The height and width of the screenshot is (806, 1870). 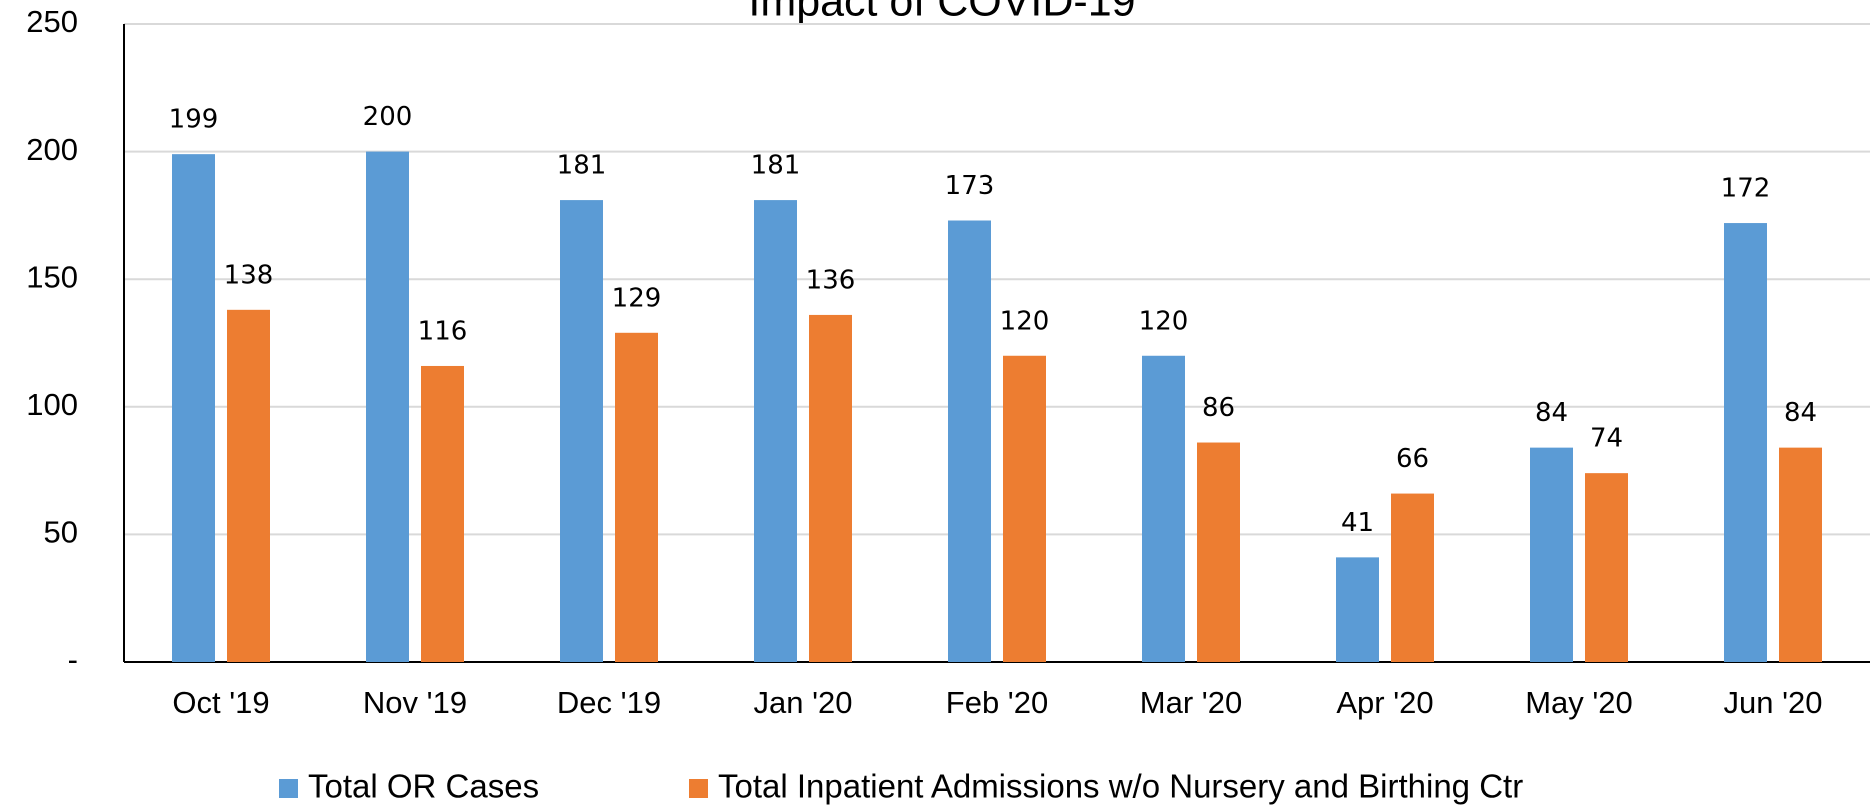 What do you see at coordinates (52, 21) in the screenshot?
I see `y-tick-label: 250` at bounding box center [52, 21].